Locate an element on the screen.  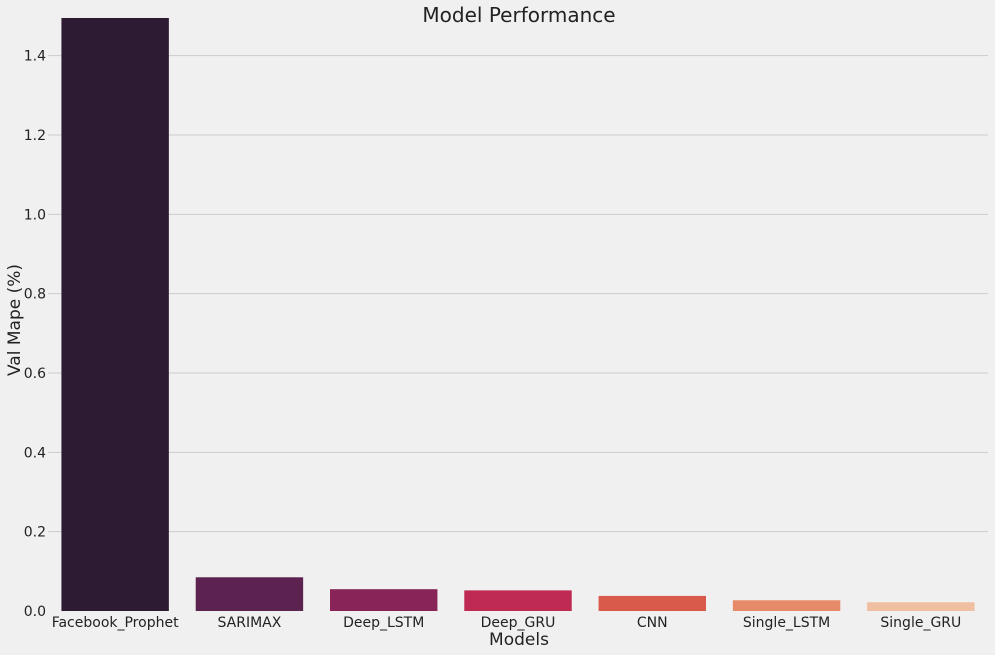
bar-deep-lstm is located at coordinates (384, 600).